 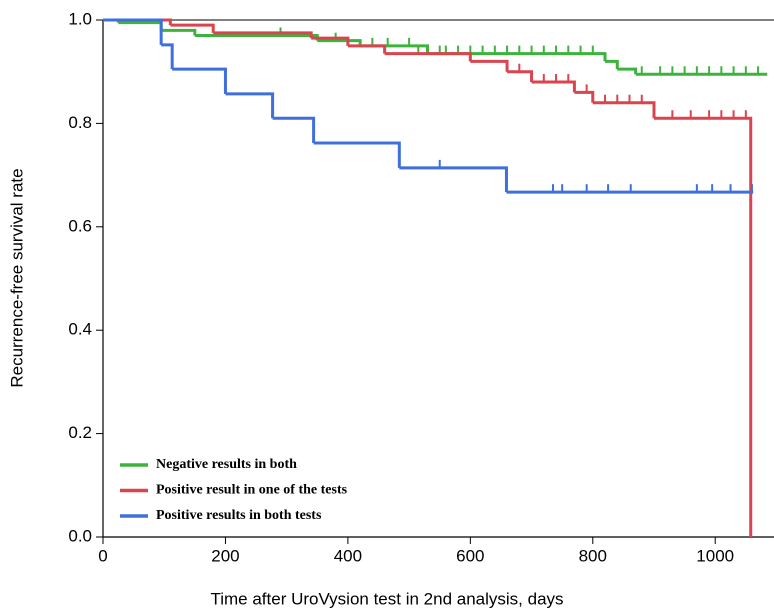 I want to click on y-tick-label: 0.0, so click(x=80, y=535).